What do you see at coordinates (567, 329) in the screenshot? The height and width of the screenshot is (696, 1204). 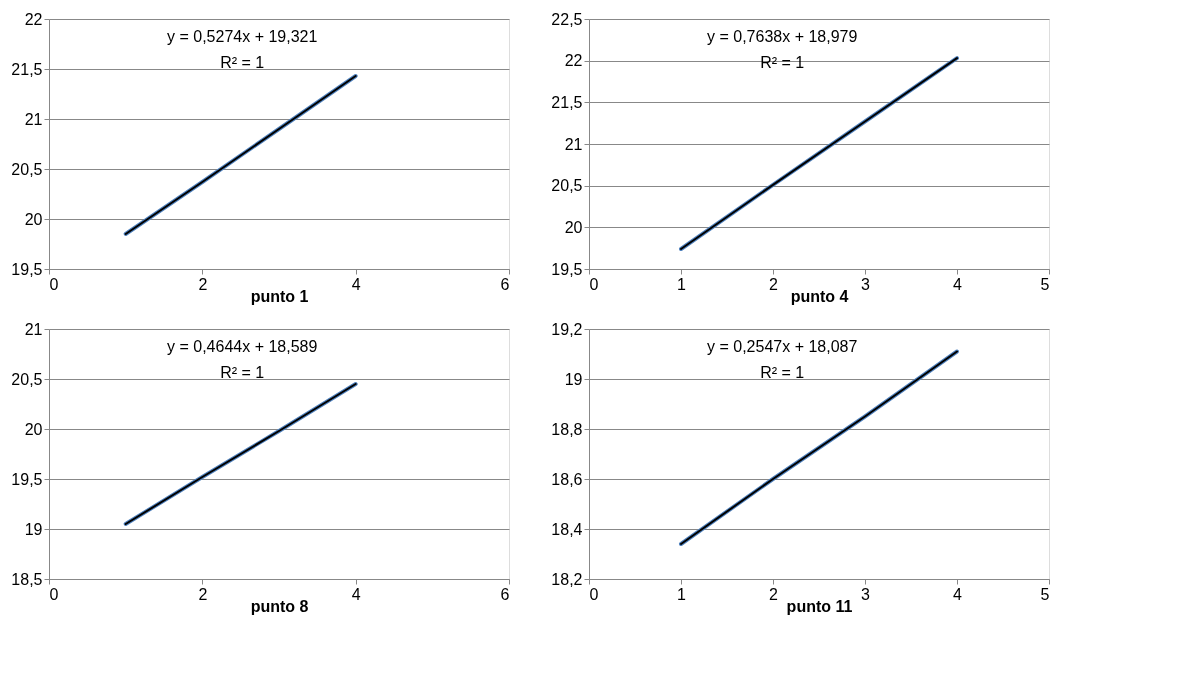 I see `y-tick-label: 19,2` at bounding box center [567, 329].